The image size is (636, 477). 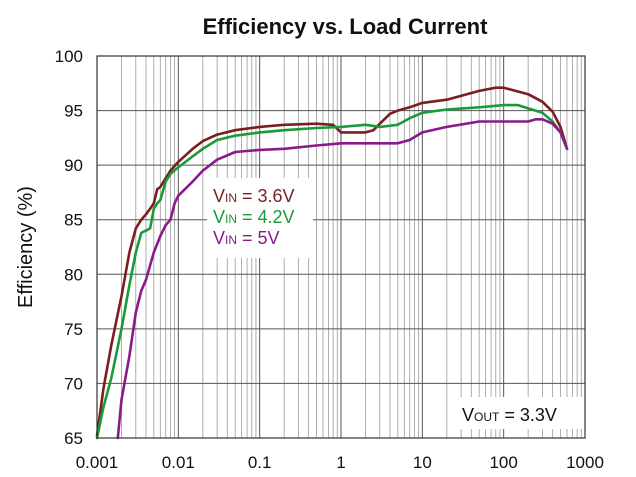 What do you see at coordinates (69, 247) in the screenshot?
I see `y-tick-labels: 65 70 75 80 85 90 95 100` at bounding box center [69, 247].